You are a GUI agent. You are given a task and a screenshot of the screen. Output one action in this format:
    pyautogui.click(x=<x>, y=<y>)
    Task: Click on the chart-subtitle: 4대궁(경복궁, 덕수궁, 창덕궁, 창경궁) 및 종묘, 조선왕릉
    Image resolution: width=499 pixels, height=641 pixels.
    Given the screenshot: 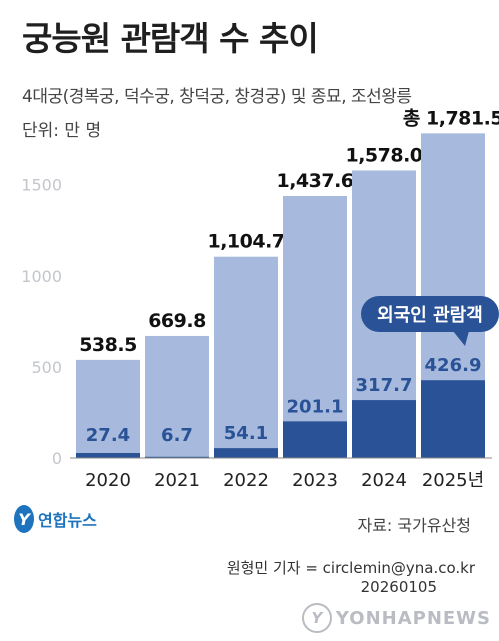 What is the action you would take?
    pyautogui.click(x=217, y=97)
    